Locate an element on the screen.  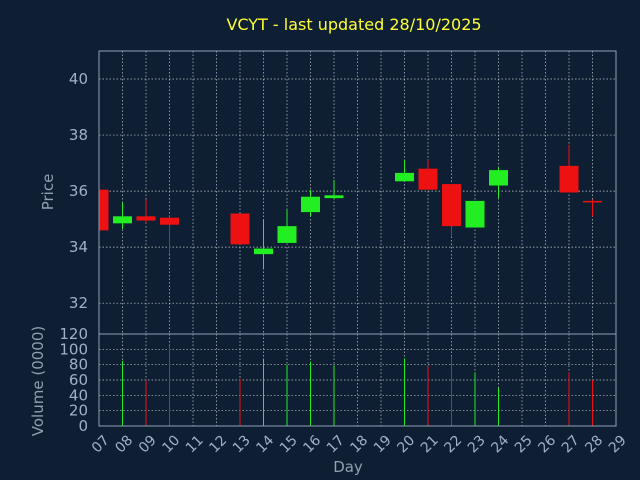
volume-tick-label: 60 is located at coordinates (78, 380).